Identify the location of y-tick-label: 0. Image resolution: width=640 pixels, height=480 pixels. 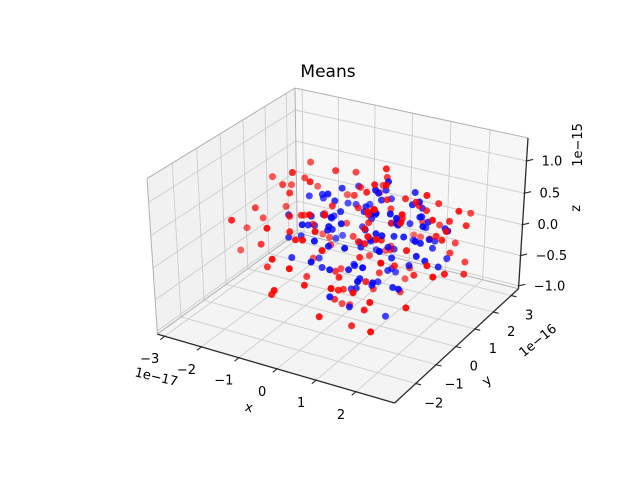
(474, 367).